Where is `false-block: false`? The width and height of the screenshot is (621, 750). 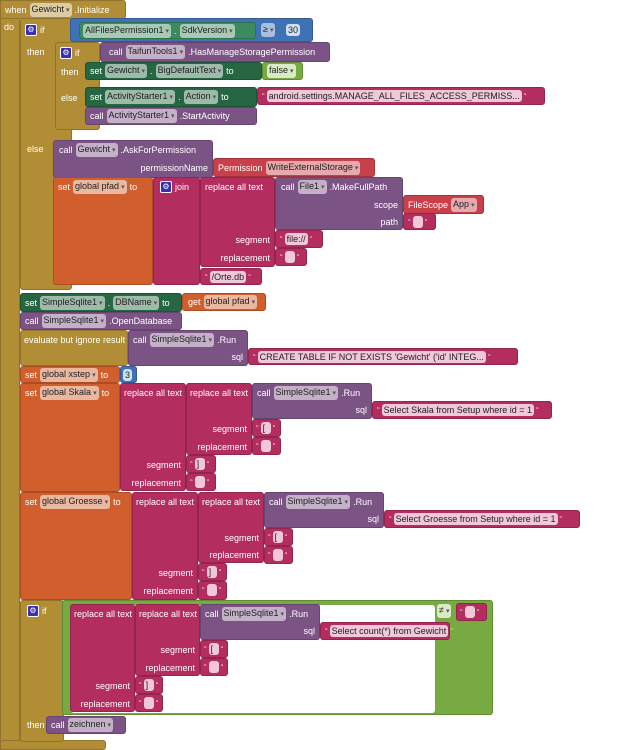 false-block: false is located at coordinates (282, 71).